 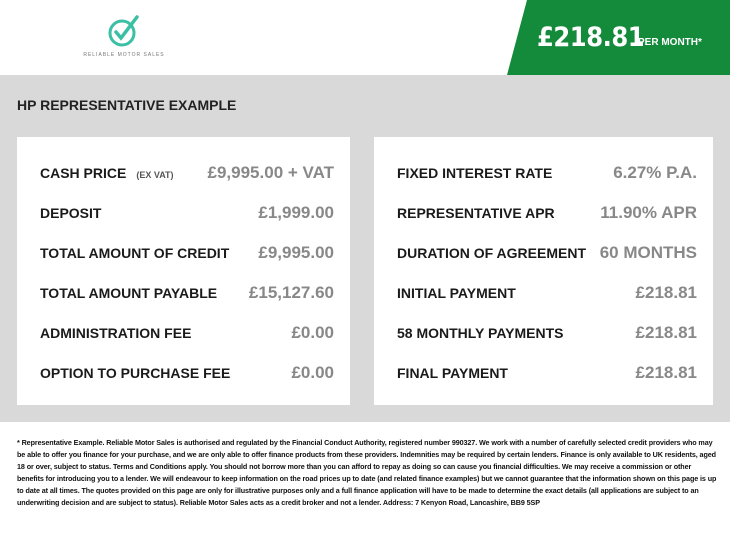 I want to click on row-value: £1,999.00, so click(x=296, y=212).